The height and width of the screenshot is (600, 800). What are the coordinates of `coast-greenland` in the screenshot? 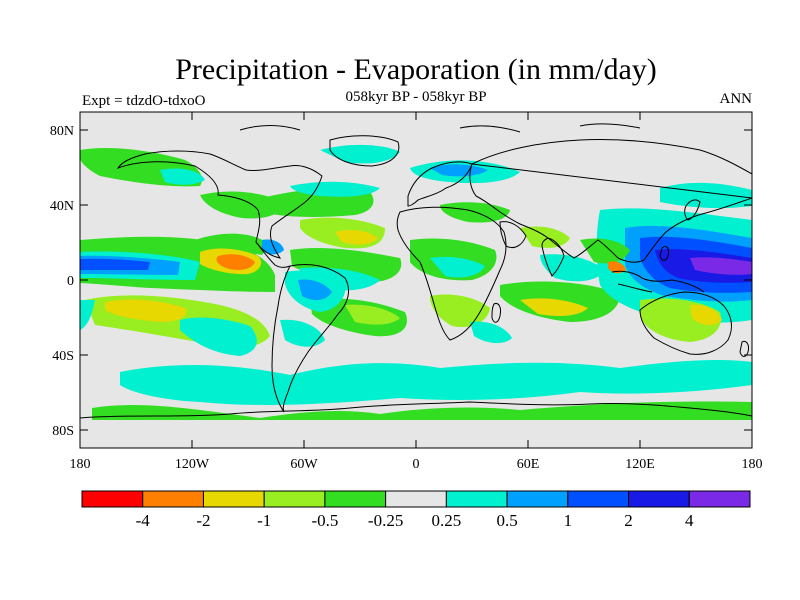 It's located at (364, 151).